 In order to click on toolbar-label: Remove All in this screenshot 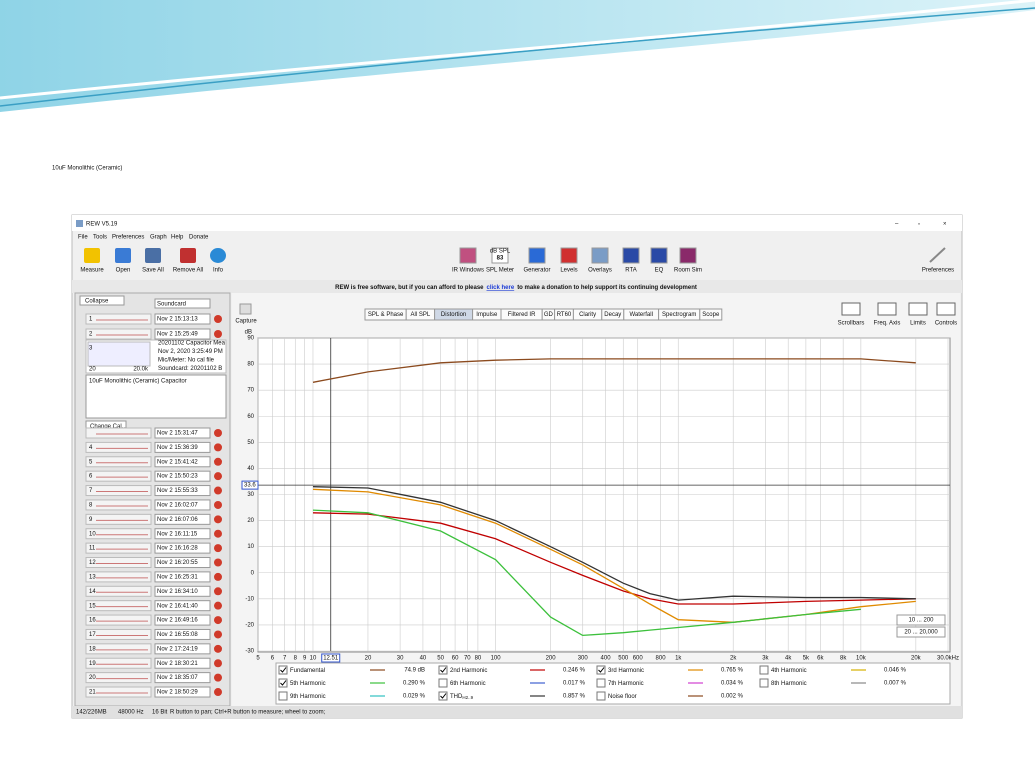, I will do `click(188, 271)`.